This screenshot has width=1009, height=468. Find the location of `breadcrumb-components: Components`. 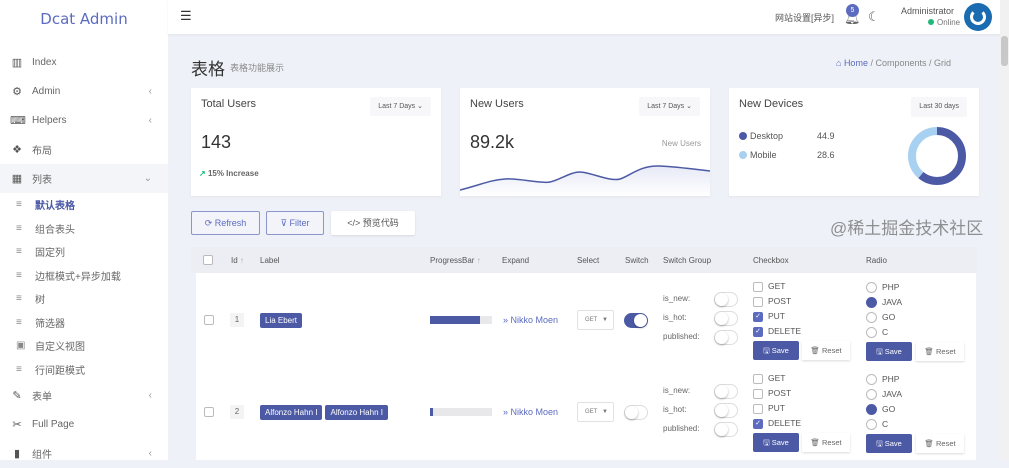

breadcrumb-components: Components is located at coordinates (901, 63).